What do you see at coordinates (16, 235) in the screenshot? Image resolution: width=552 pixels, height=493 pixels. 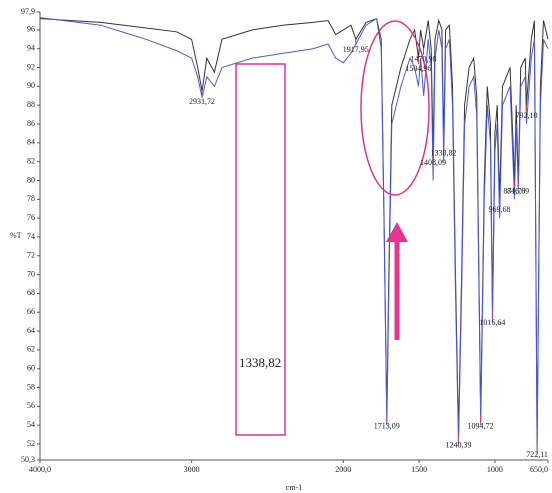 I see `y-axis-label: %T` at bounding box center [16, 235].